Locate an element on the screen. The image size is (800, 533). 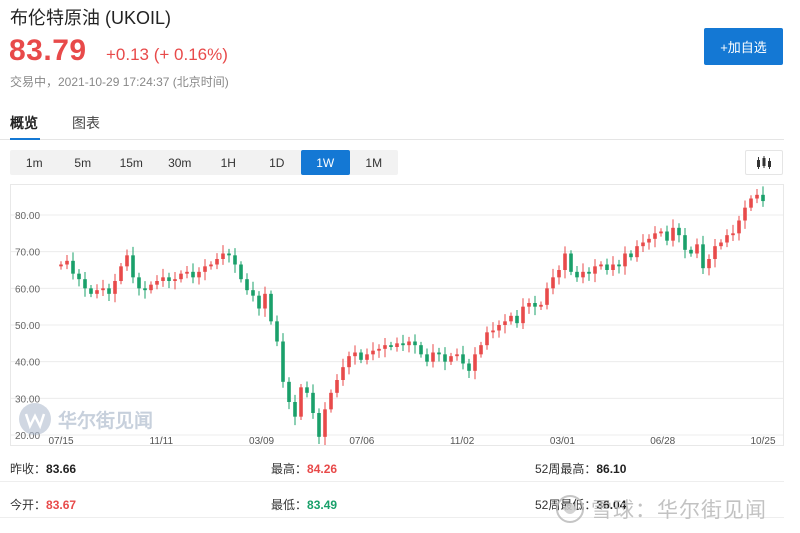
tab-overview: 概览 is located at coordinates (24, 123).